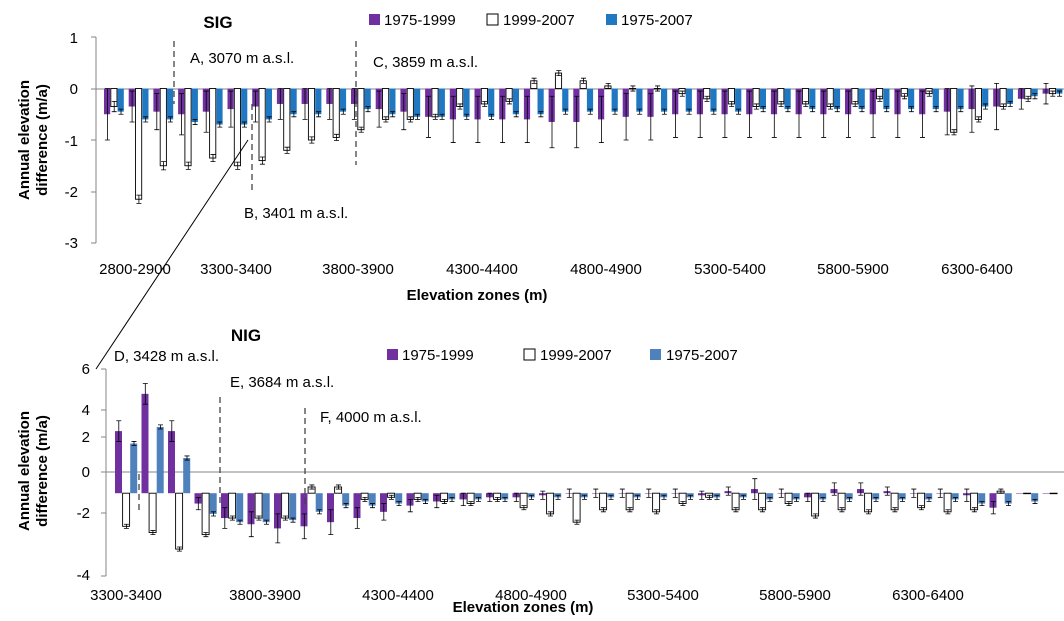  Describe the element at coordinates (576, 355) in the screenshot. I see `nig-legend-label-2: 1999-2007` at that location.